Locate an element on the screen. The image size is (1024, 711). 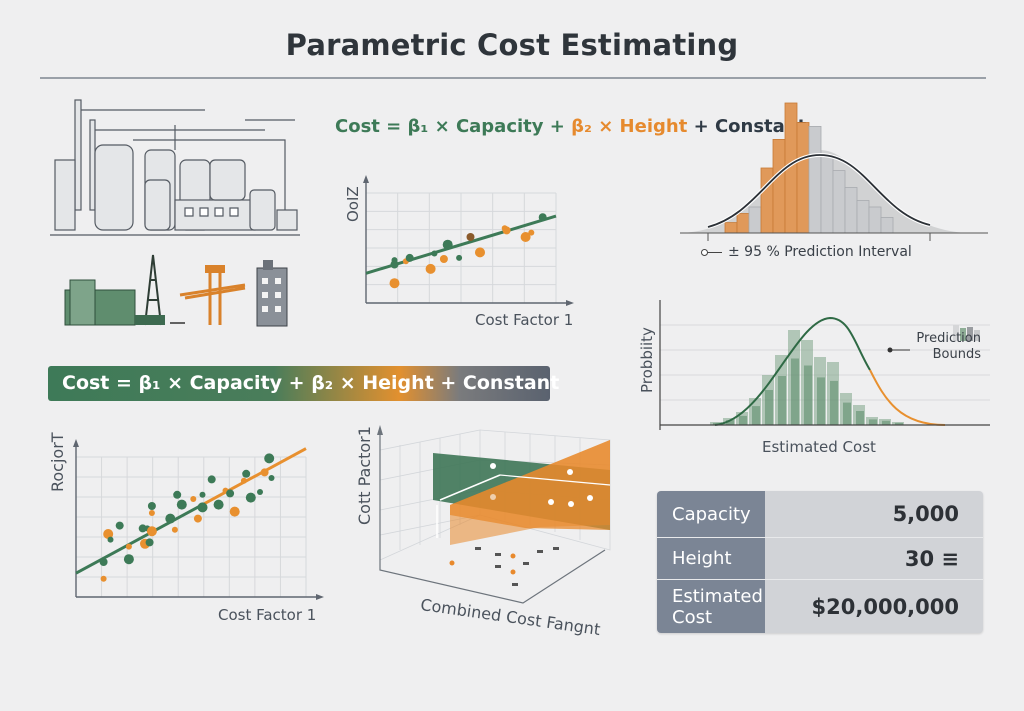
3d-regression-plane-chart is located at coordinates (494, 514).